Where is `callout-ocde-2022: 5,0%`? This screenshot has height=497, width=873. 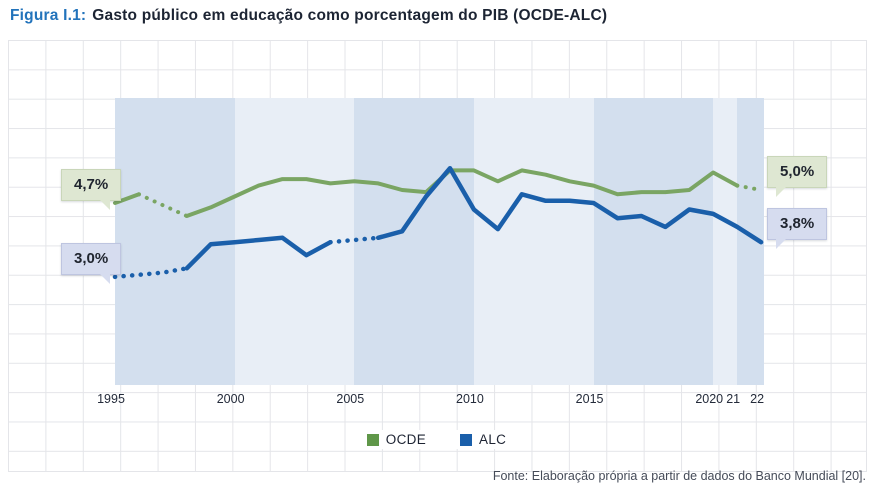 callout-ocde-2022: 5,0% is located at coordinates (797, 176).